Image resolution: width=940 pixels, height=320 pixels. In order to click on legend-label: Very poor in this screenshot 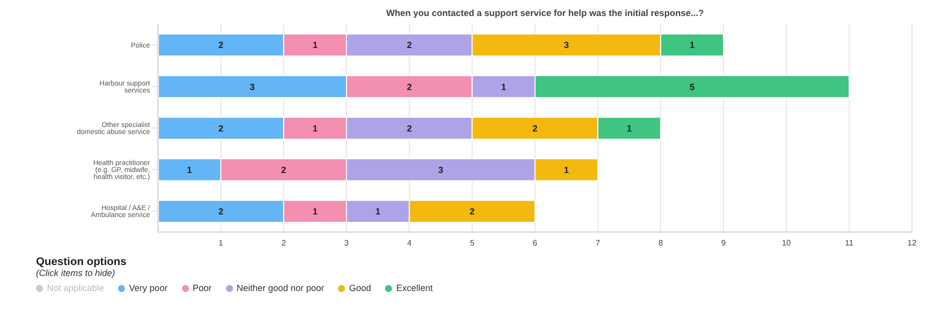, I will do `click(148, 288)`.